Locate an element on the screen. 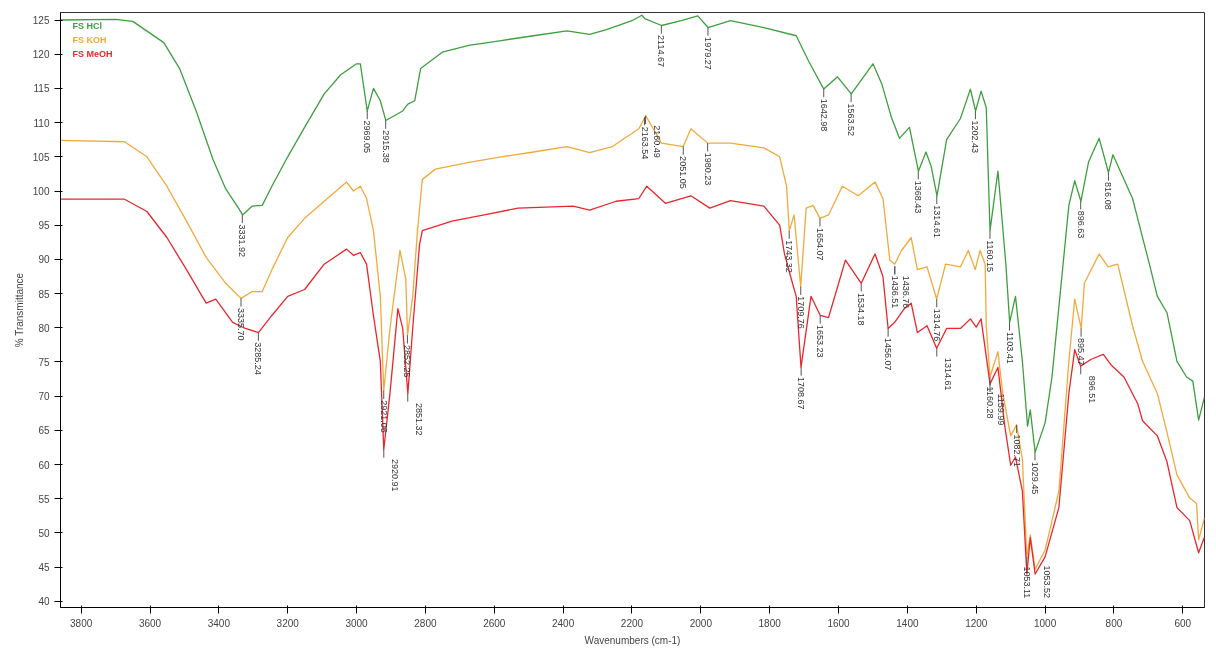 The width and height of the screenshot is (1216, 652). annotation: 3335.70 is located at coordinates (241, 324).